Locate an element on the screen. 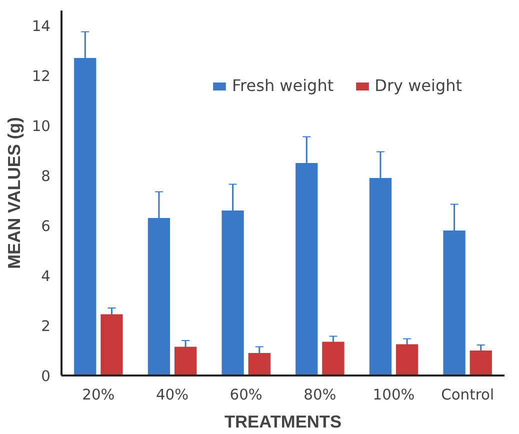 This screenshot has width=519, height=434. y-tick-label: 8 is located at coordinates (46, 176).